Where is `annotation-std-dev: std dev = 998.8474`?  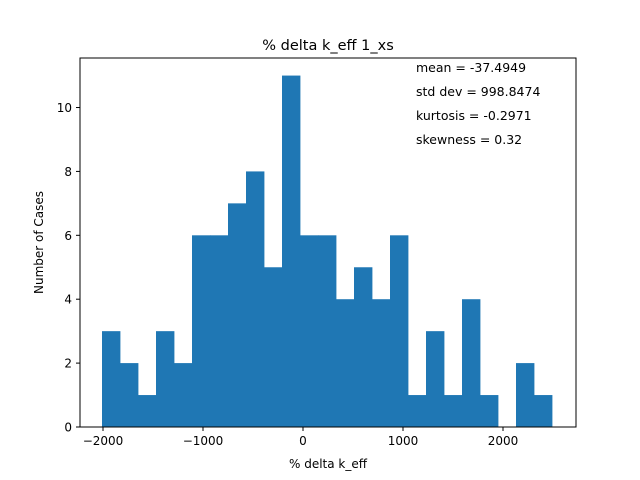
annotation-std-dev: std dev = 998.8474 is located at coordinates (478, 91).